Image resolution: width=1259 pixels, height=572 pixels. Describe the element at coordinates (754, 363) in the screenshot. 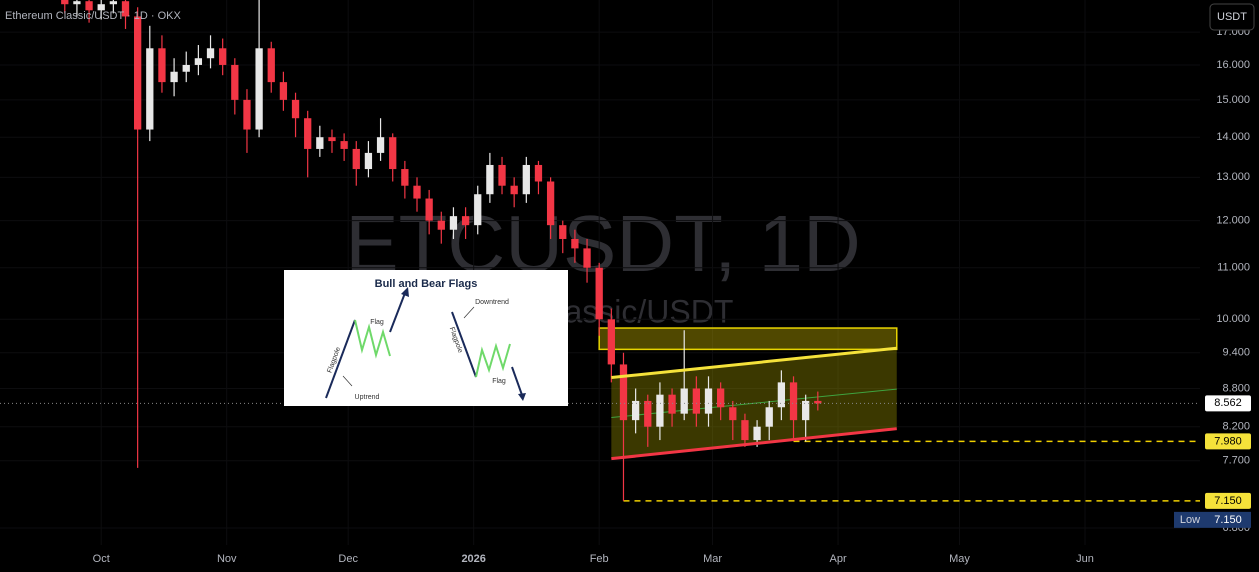

I see `channel-top-line` at that location.